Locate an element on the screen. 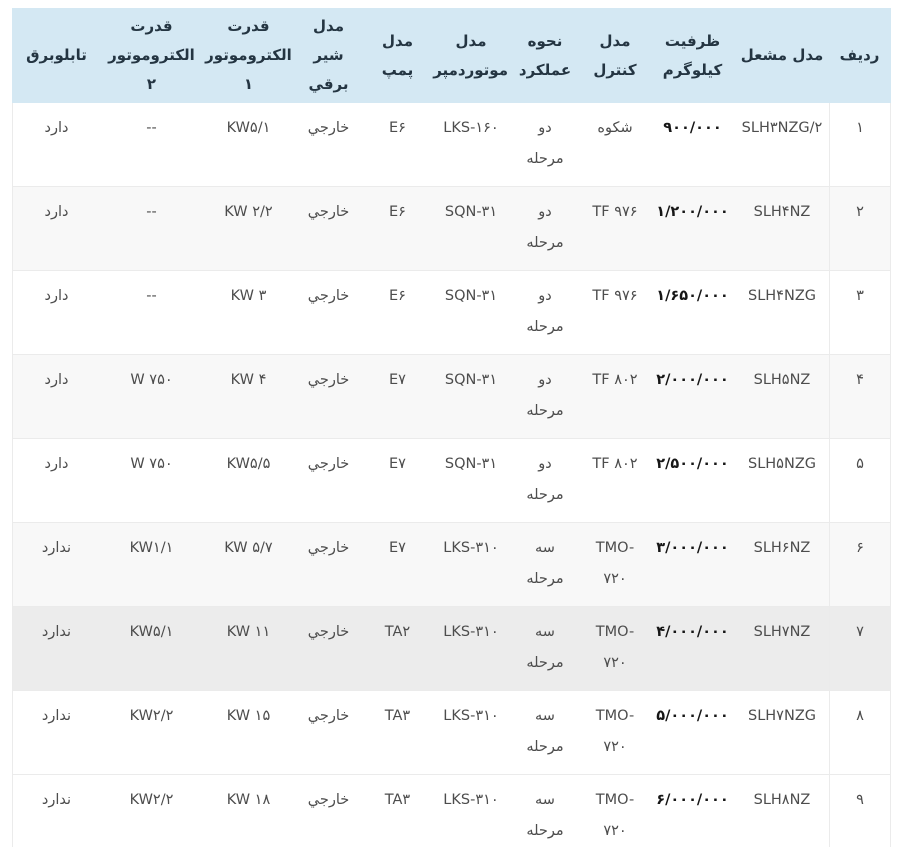  cell-row-number: ۹ is located at coordinates (859, 811).